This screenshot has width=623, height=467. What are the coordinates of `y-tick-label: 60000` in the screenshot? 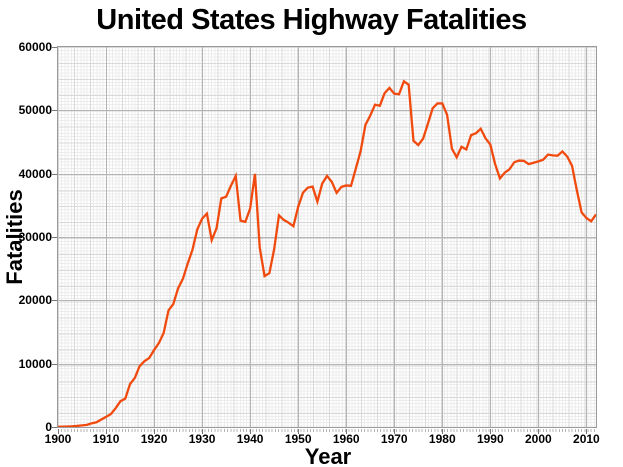 It's located at (35, 47).